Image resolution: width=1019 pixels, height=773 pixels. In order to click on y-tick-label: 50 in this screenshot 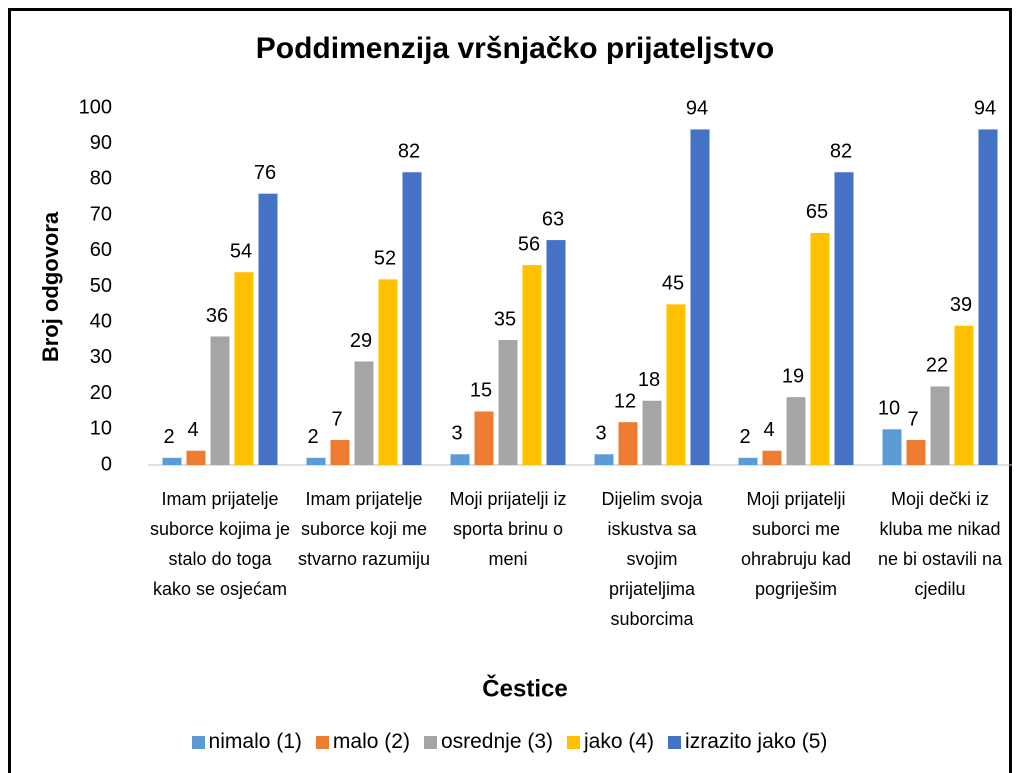, I will do `click(101, 286)`.